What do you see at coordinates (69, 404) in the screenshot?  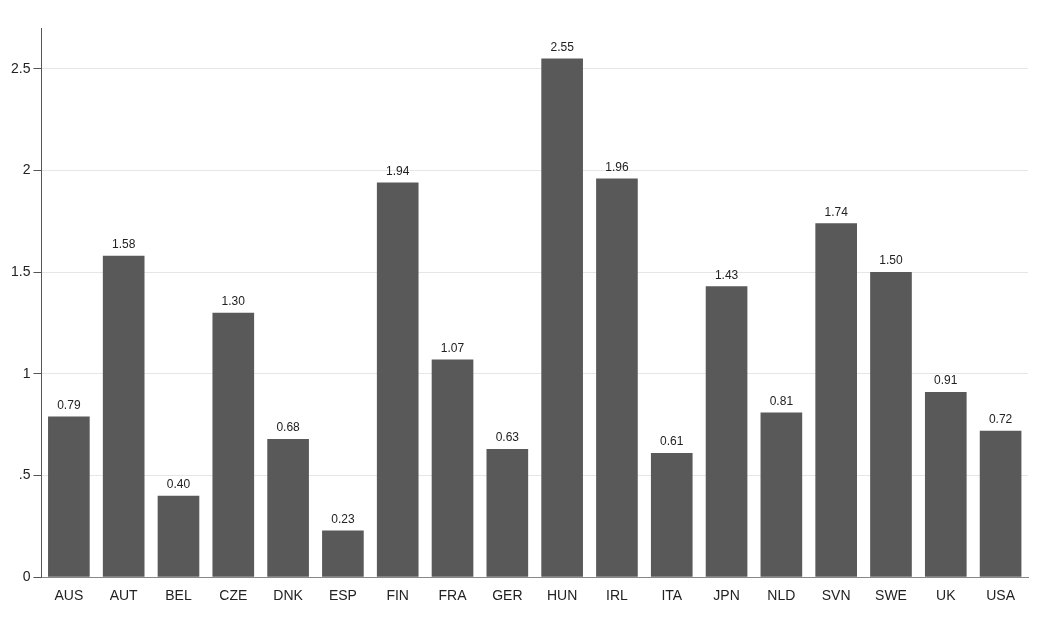 I see `data-label: 0.79` at bounding box center [69, 404].